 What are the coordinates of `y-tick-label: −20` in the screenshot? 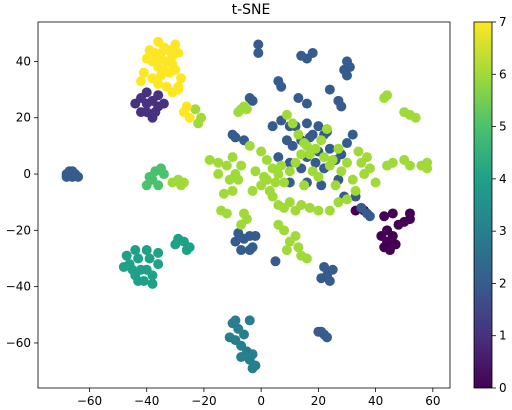 It's located at (18, 230).